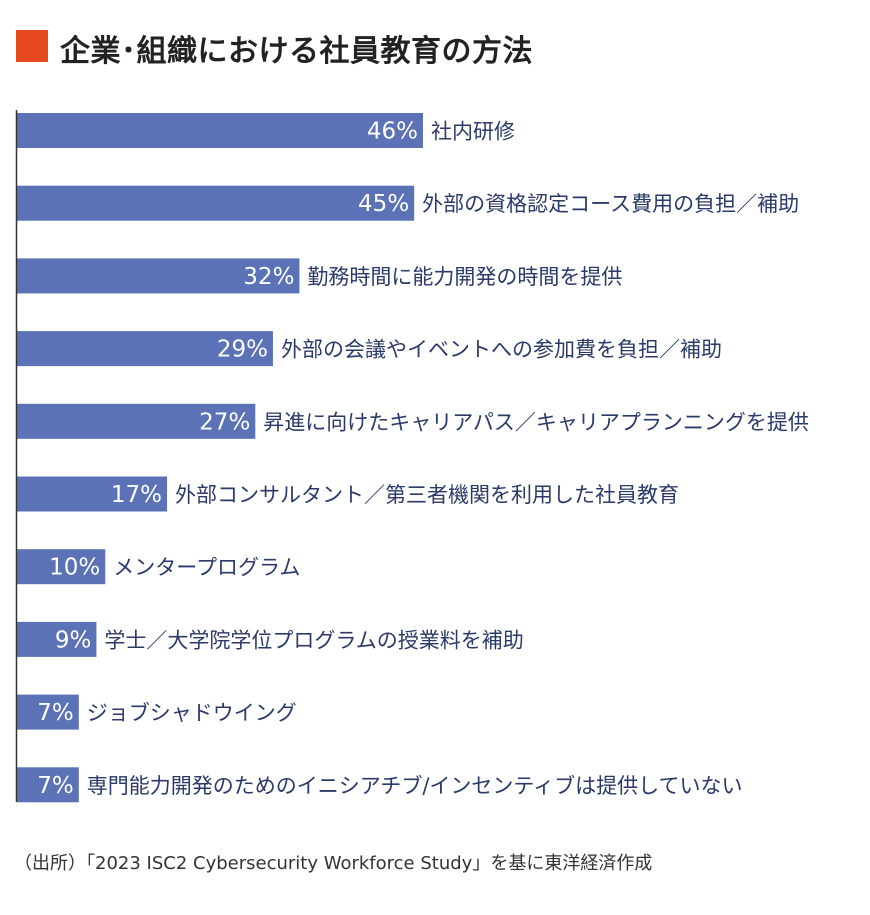  Describe the element at coordinates (73, 640) in the screenshot. I see `bar-value-label: 9%` at that location.